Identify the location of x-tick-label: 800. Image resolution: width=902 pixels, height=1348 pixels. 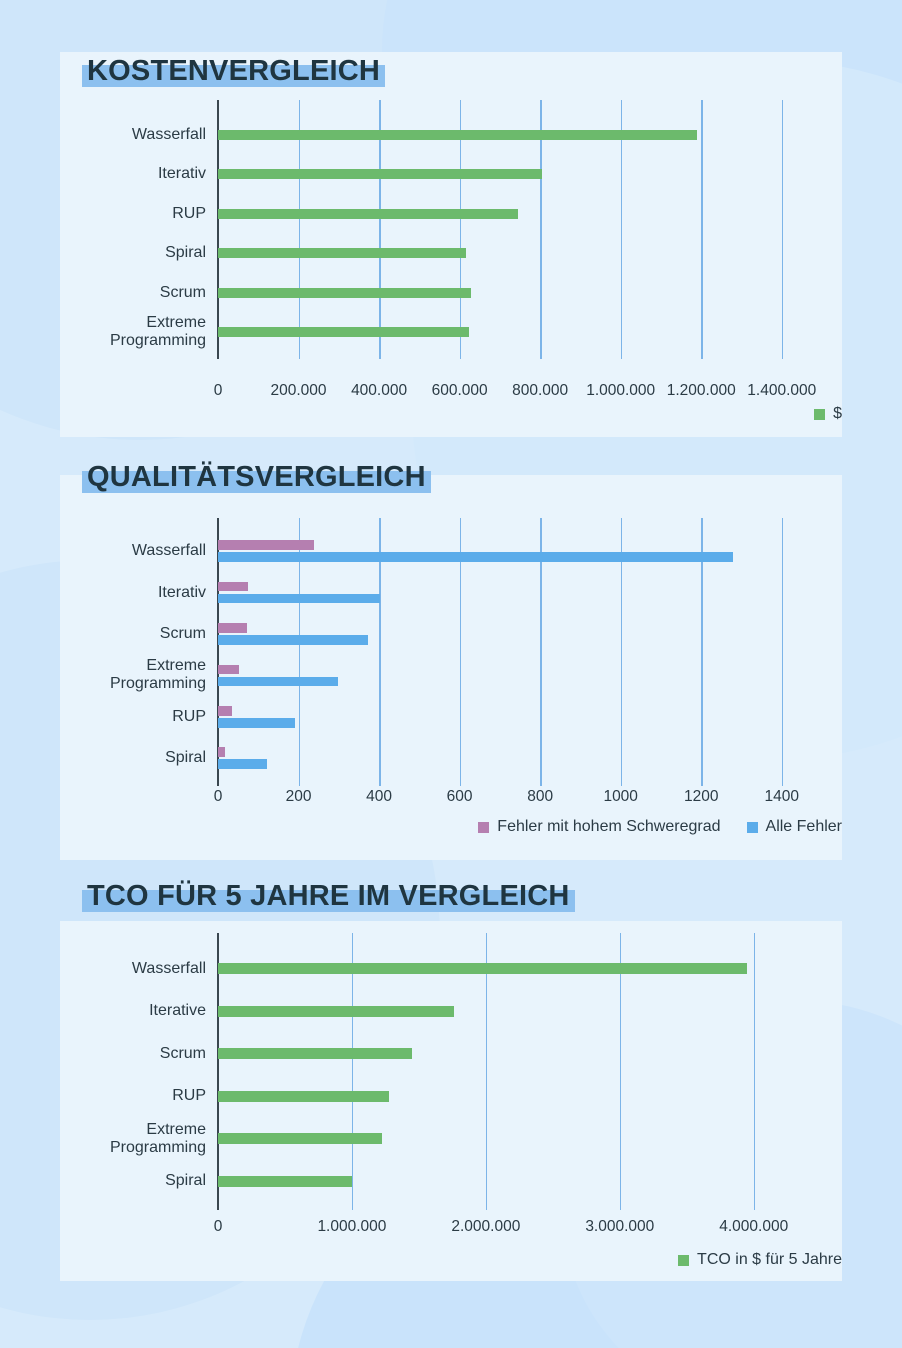
(540, 796).